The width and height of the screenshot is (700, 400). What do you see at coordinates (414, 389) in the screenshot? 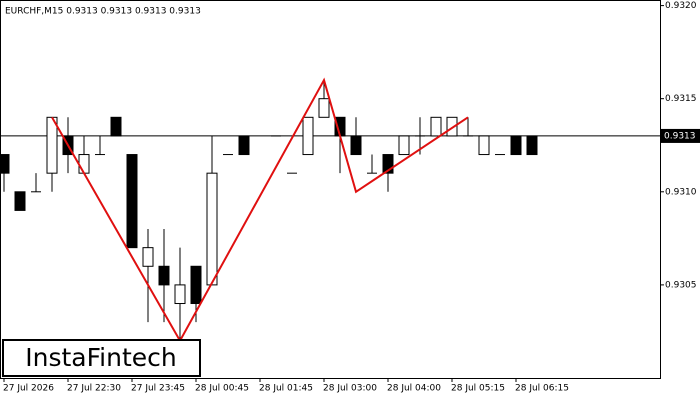
I see `x-tick-label: 28 Jul 04:00` at bounding box center [414, 389].